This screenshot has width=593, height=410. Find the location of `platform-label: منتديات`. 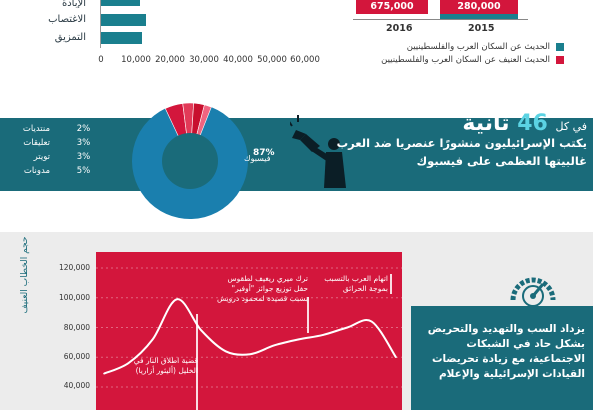

platform-label: منتديات is located at coordinates (36, 129).